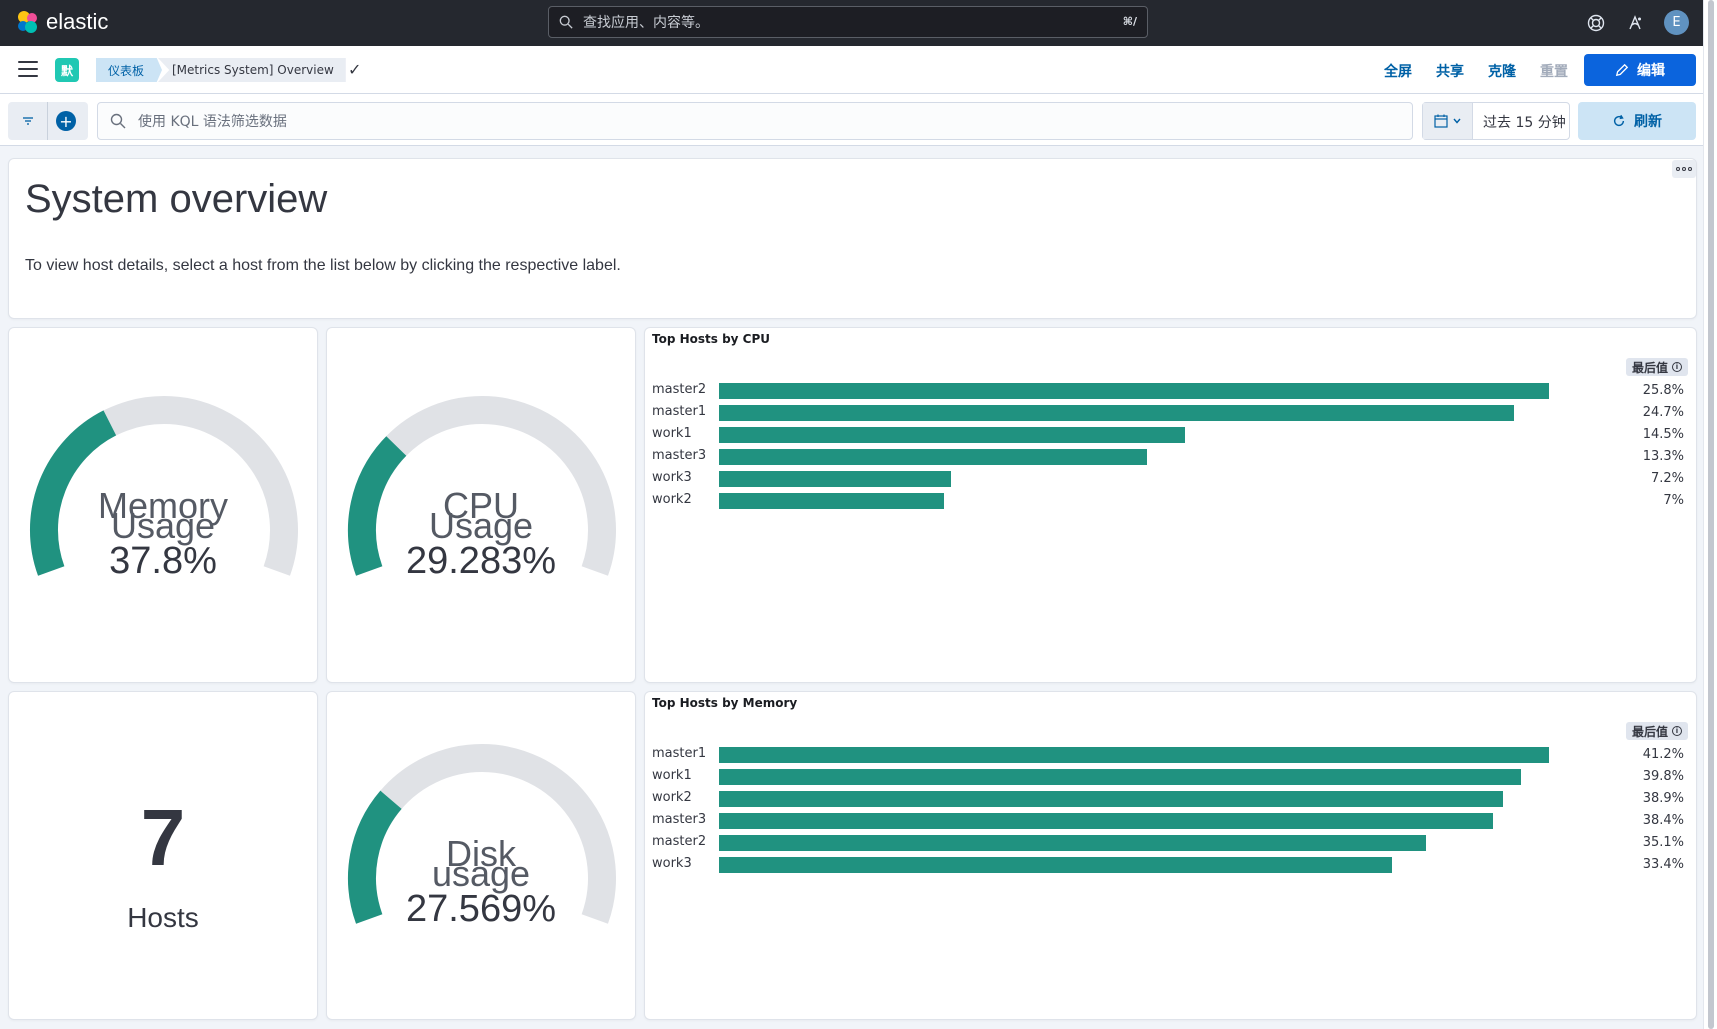 The image size is (1717, 1029). I want to click on bar-value-label: 35.1%, so click(1663, 842).